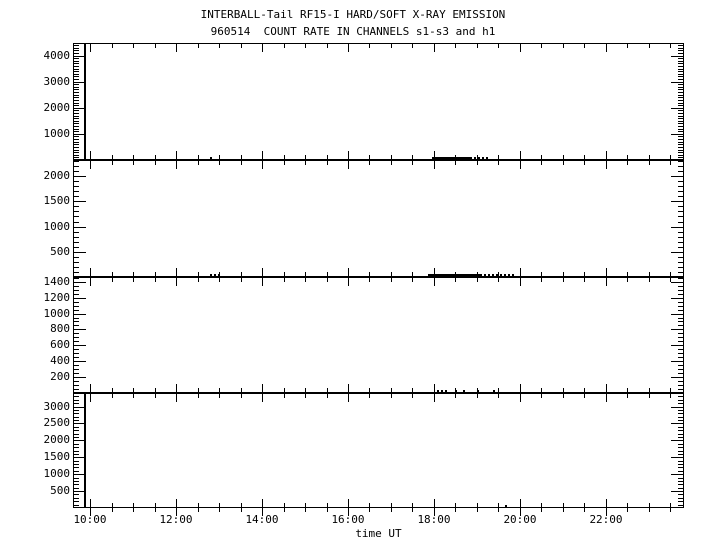 This screenshot has height=550, width=720. What do you see at coordinates (60, 360) in the screenshot?
I see `y-tick-label: 400` at bounding box center [60, 360].